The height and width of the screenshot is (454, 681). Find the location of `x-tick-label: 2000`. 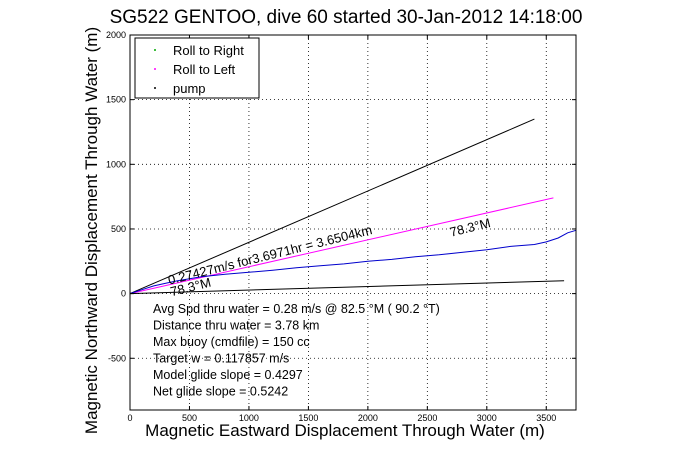

x-tick-label: 2000 is located at coordinates (368, 418).